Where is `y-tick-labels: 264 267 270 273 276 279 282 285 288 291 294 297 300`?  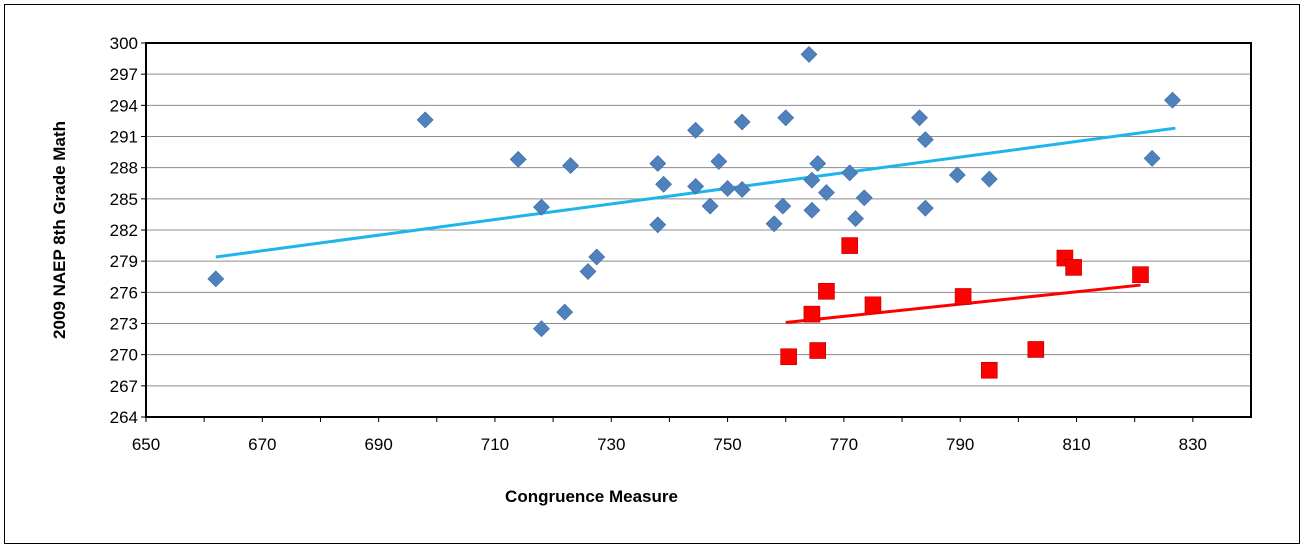 y-tick-labels: 264 267 270 273 276 279 282 285 288 291 294 297 300 is located at coordinates (124, 230).